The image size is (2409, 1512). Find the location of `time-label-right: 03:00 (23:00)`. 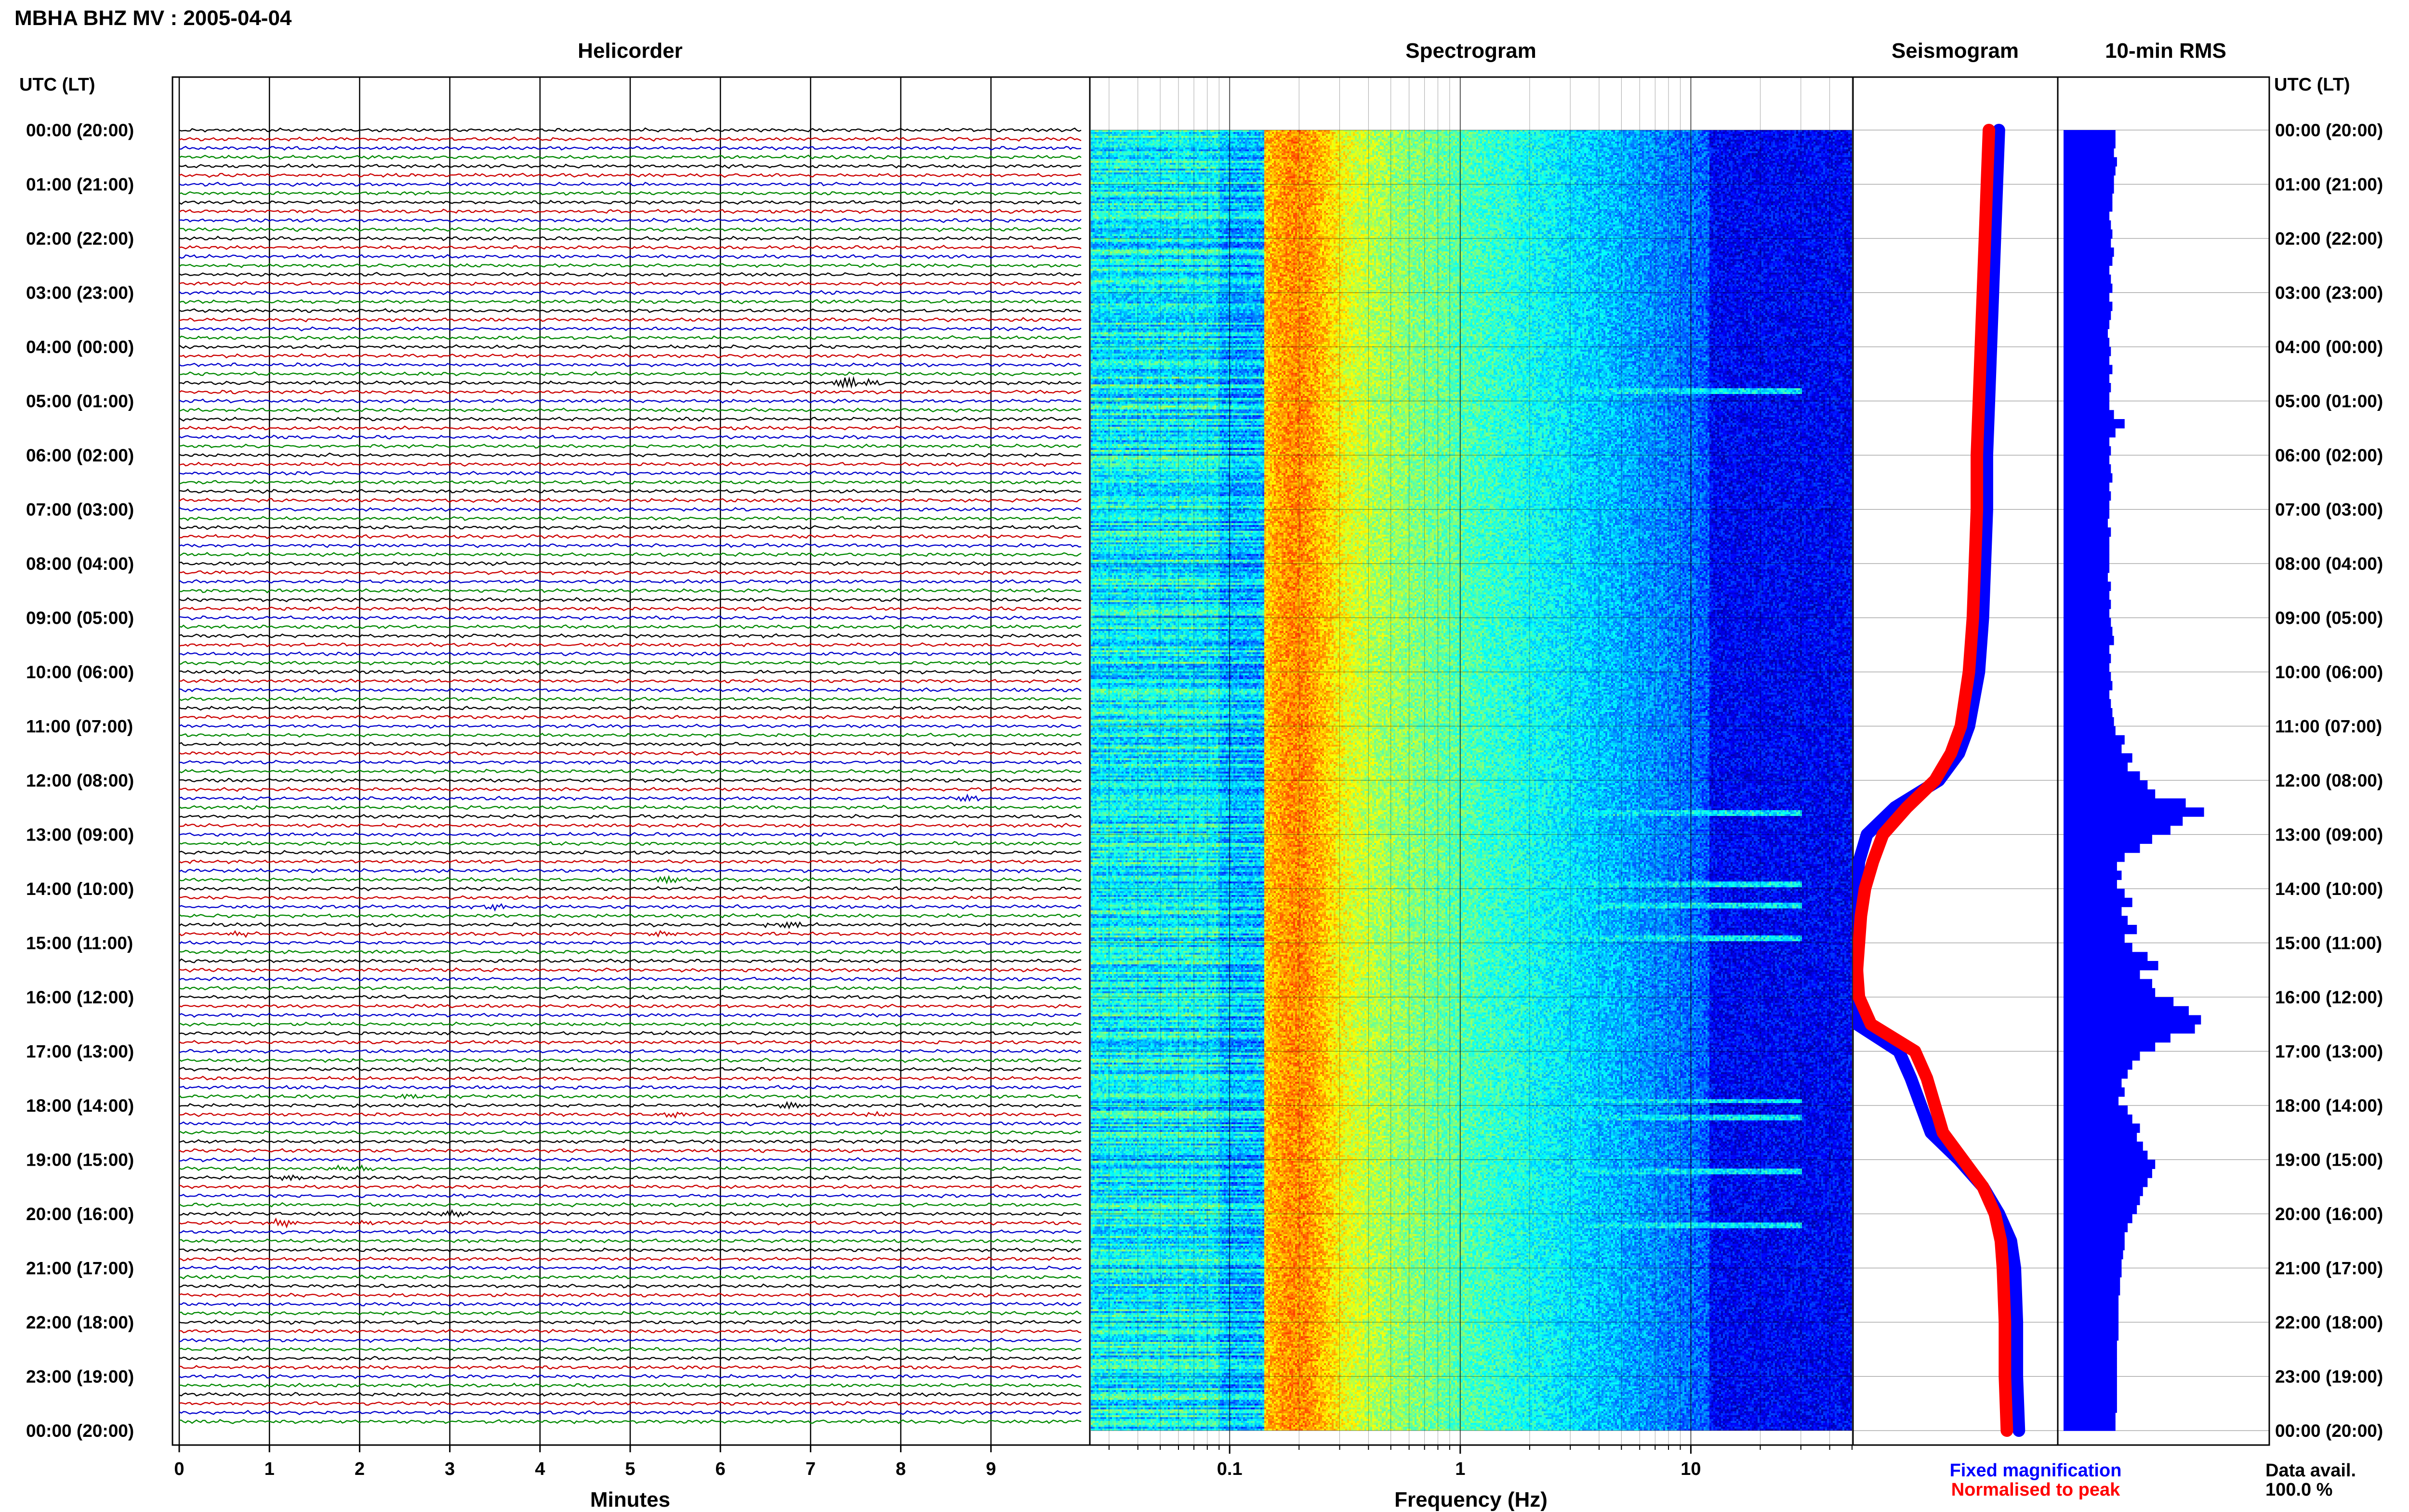

time-label-right: 03:00 (23:00) is located at coordinates (2329, 293).